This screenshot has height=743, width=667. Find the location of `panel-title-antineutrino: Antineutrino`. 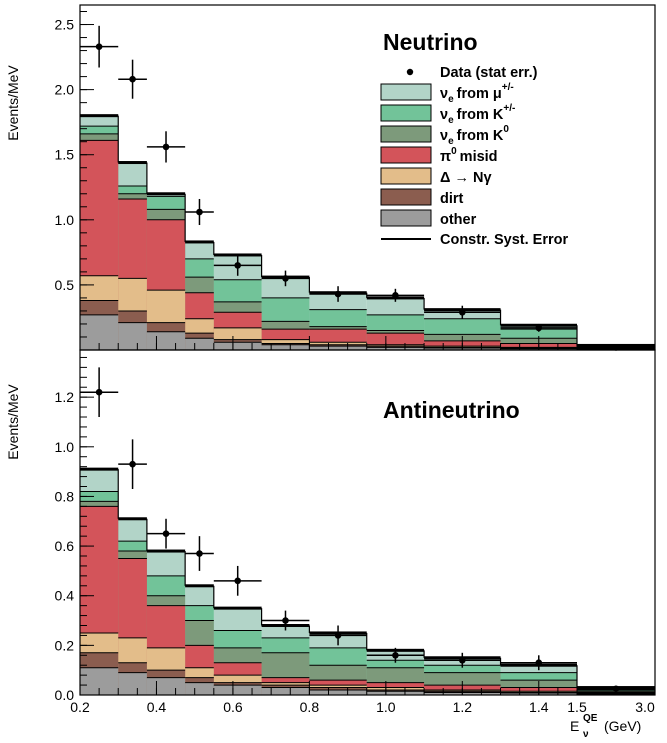

panel-title-antineutrino: Antineutrino is located at coordinates (451, 410).